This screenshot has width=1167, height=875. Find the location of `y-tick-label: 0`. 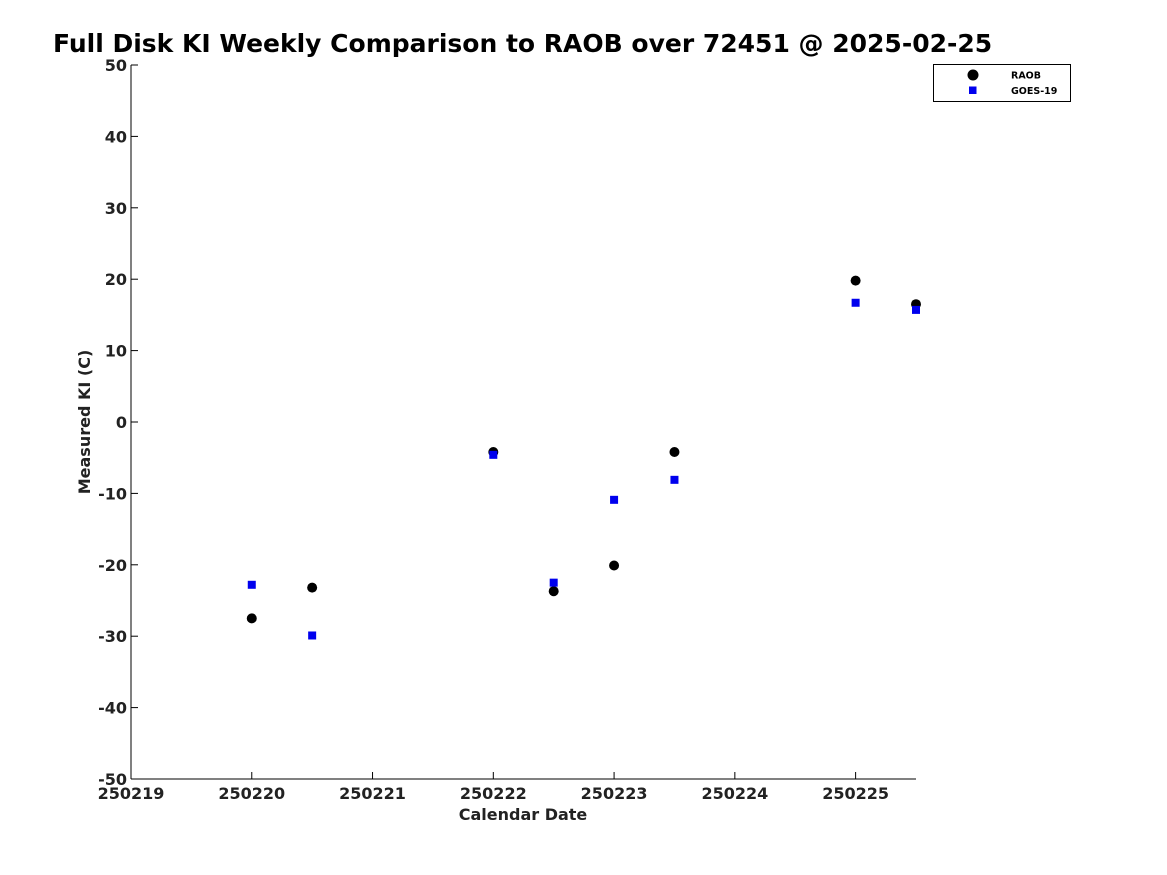

y-tick-label: 0 is located at coordinates (121, 422).